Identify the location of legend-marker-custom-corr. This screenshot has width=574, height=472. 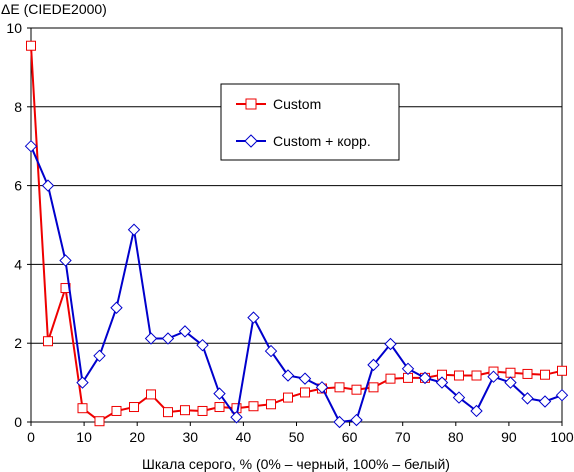
(251, 141).